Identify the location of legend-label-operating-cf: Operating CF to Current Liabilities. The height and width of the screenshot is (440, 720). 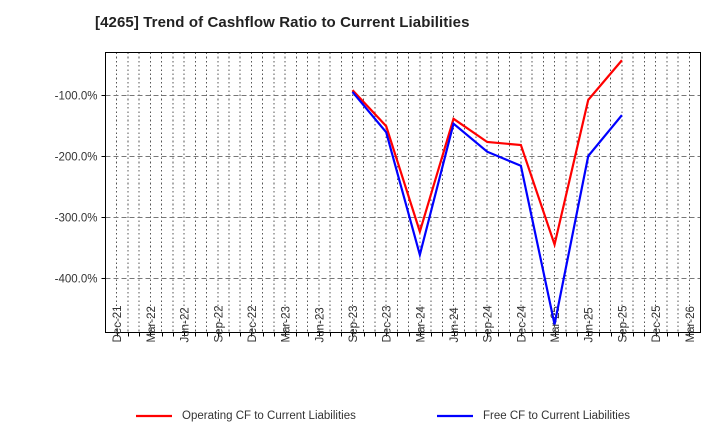
(269, 416).